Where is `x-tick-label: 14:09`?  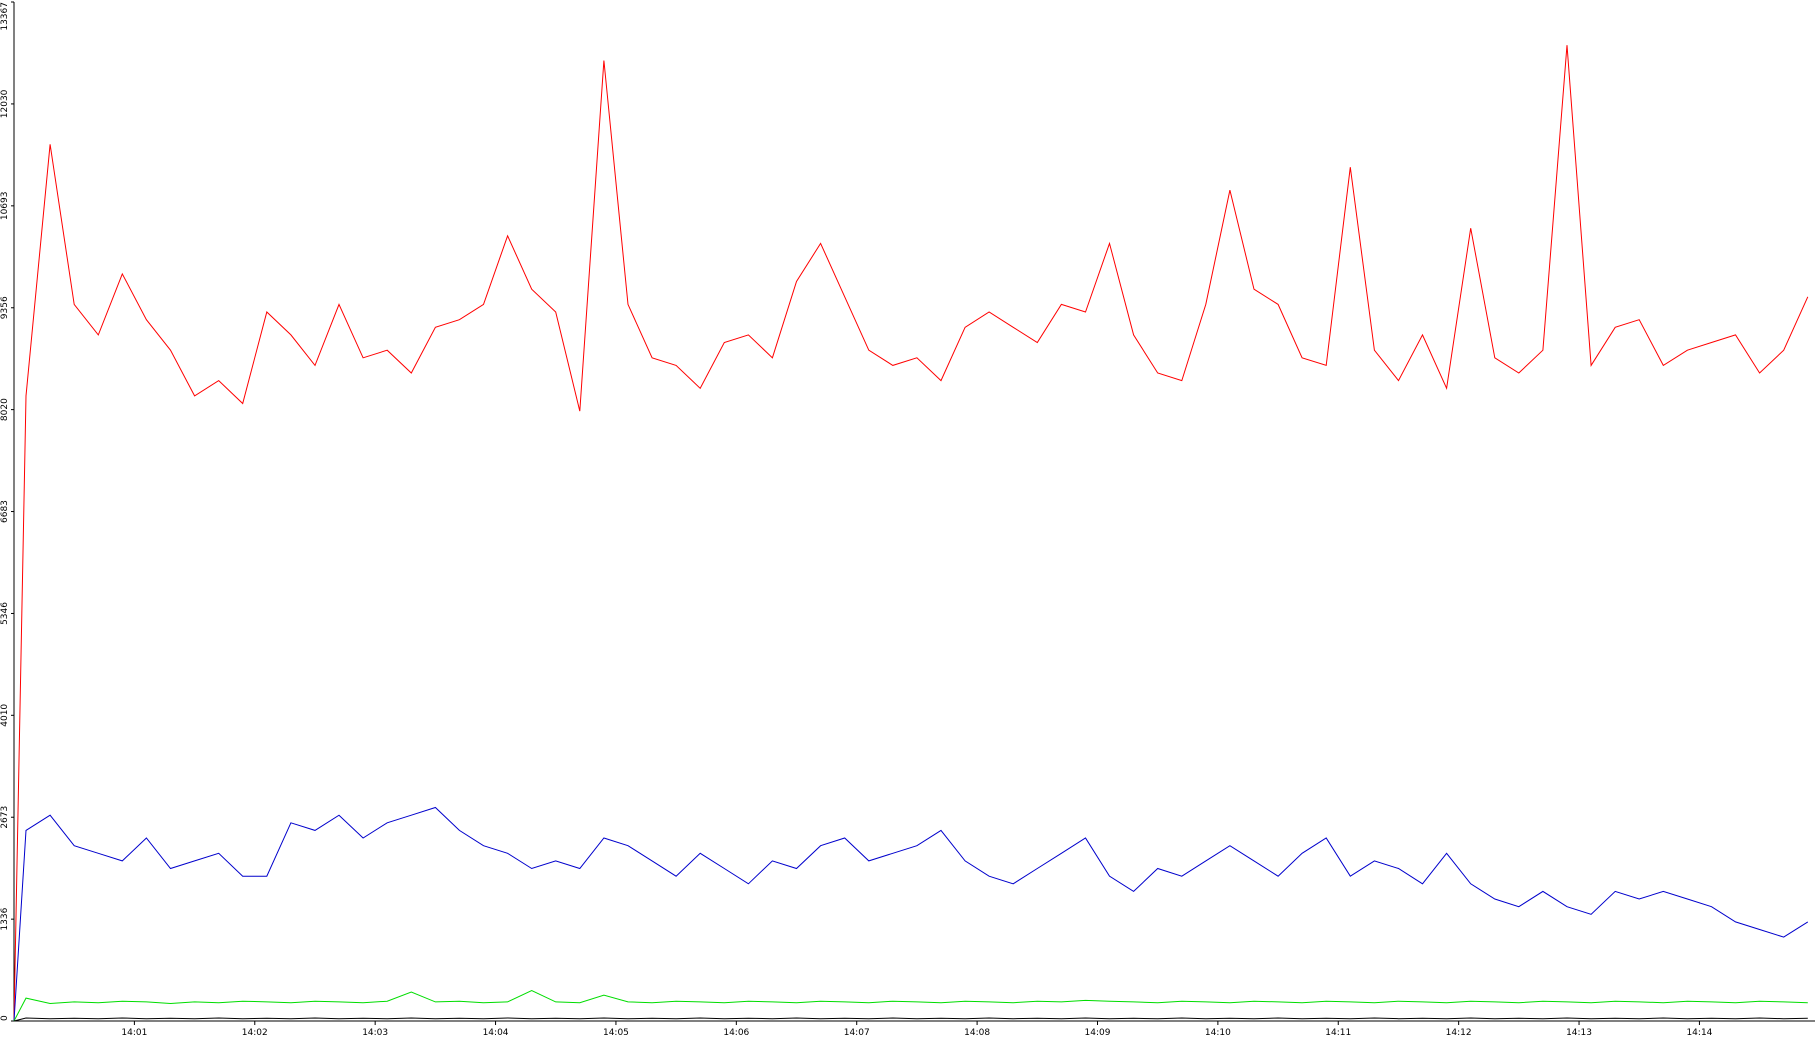
x-tick-label: 14:09 is located at coordinates (1098, 1033).